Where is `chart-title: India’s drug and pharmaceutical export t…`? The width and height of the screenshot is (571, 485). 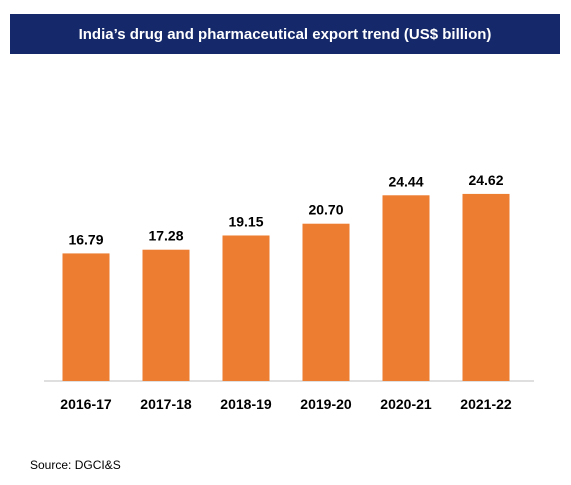 chart-title: India’s drug and pharmaceutical export t… is located at coordinates (285, 34).